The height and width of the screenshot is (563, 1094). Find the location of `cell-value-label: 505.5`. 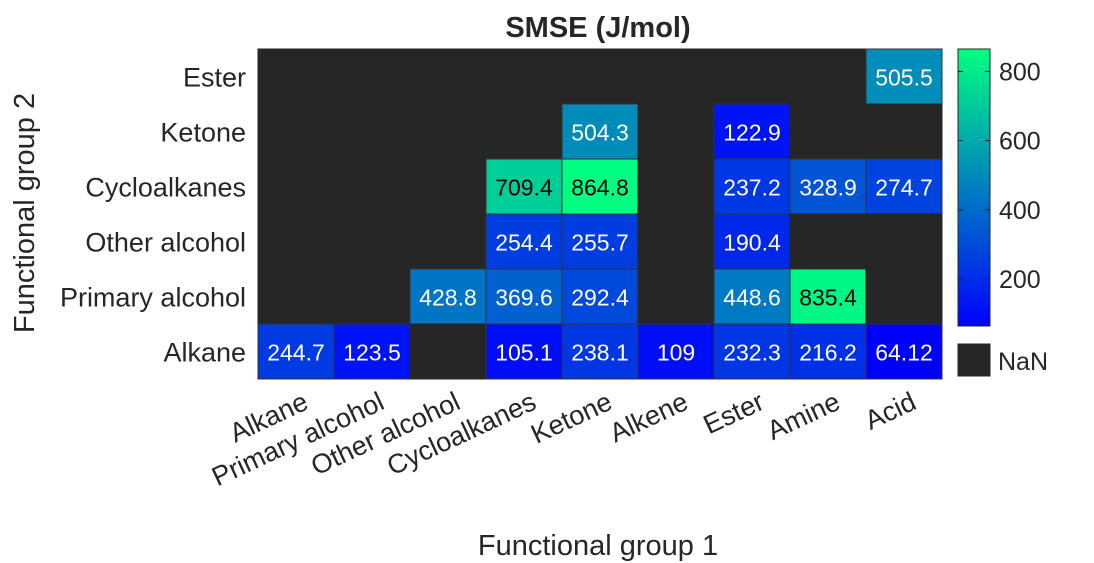

cell-value-label: 505.5 is located at coordinates (904, 78).